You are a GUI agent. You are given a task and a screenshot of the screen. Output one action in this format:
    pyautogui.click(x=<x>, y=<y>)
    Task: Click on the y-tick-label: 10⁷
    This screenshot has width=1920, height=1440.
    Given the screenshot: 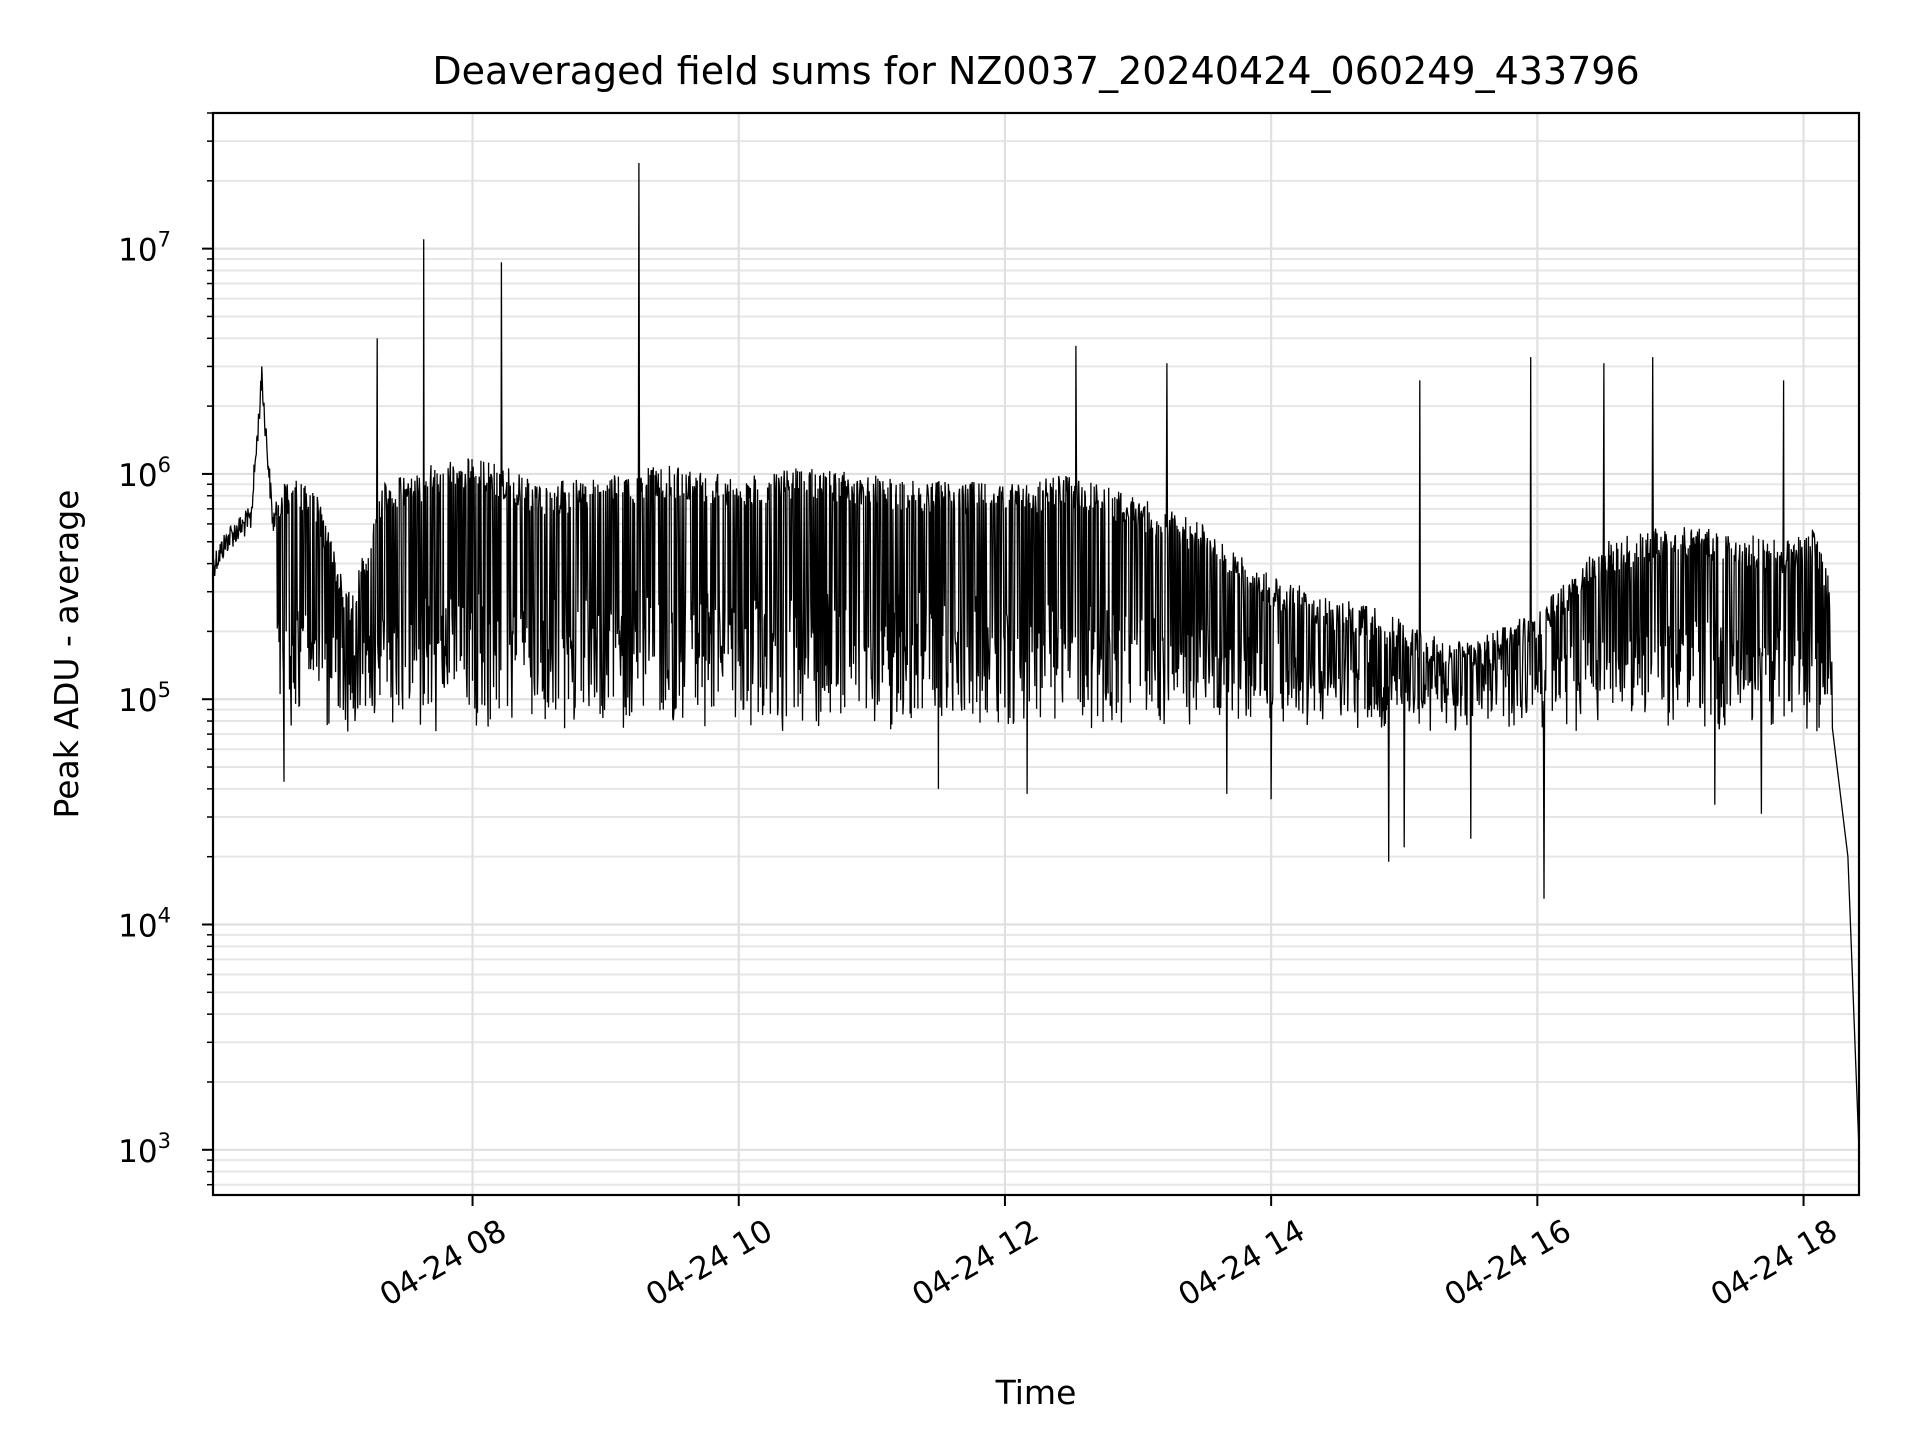 What is the action you would take?
    pyautogui.click(x=144, y=248)
    